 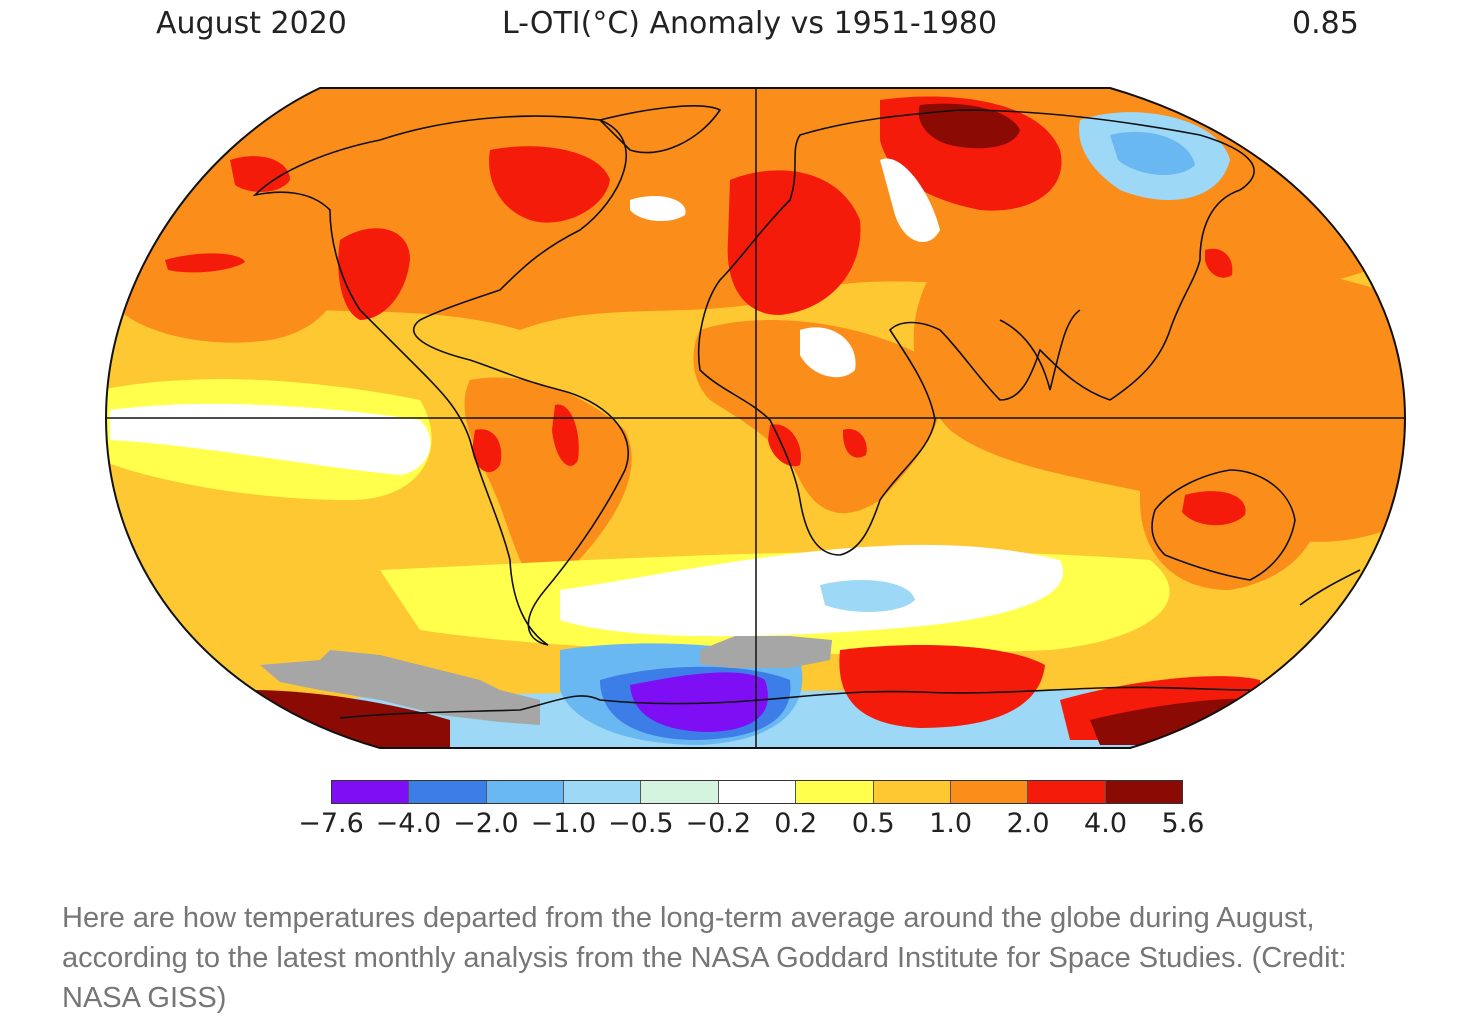 What do you see at coordinates (867, 596) in the screenshot?
I see `anomaly-cool-south-atlantic` at bounding box center [867, 596].